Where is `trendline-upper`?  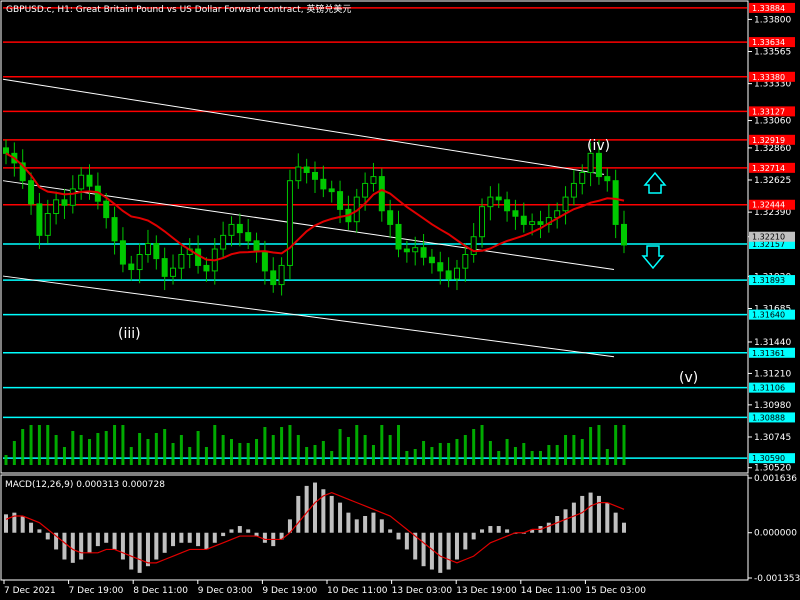
trendline-upper is located at coordinates (303, 126).